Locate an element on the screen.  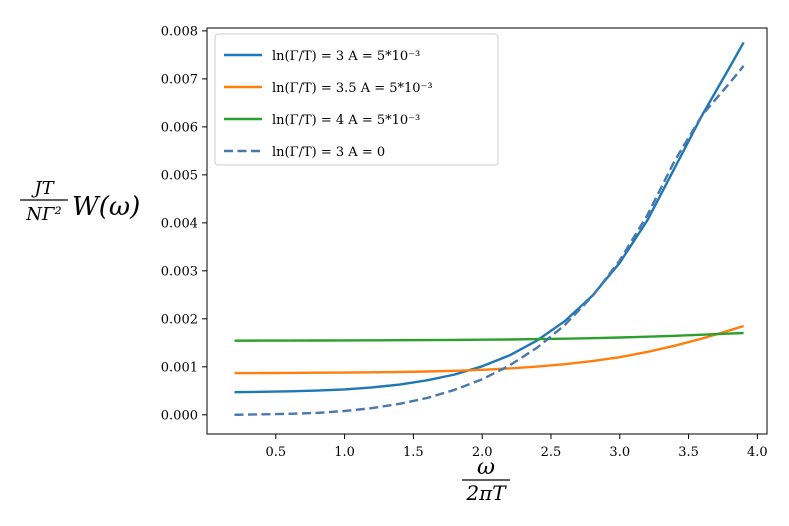
legend-label-2: ln(Γ/T) = 3.5 A = 5*10⁻³ is located at coordinates (352, 88).